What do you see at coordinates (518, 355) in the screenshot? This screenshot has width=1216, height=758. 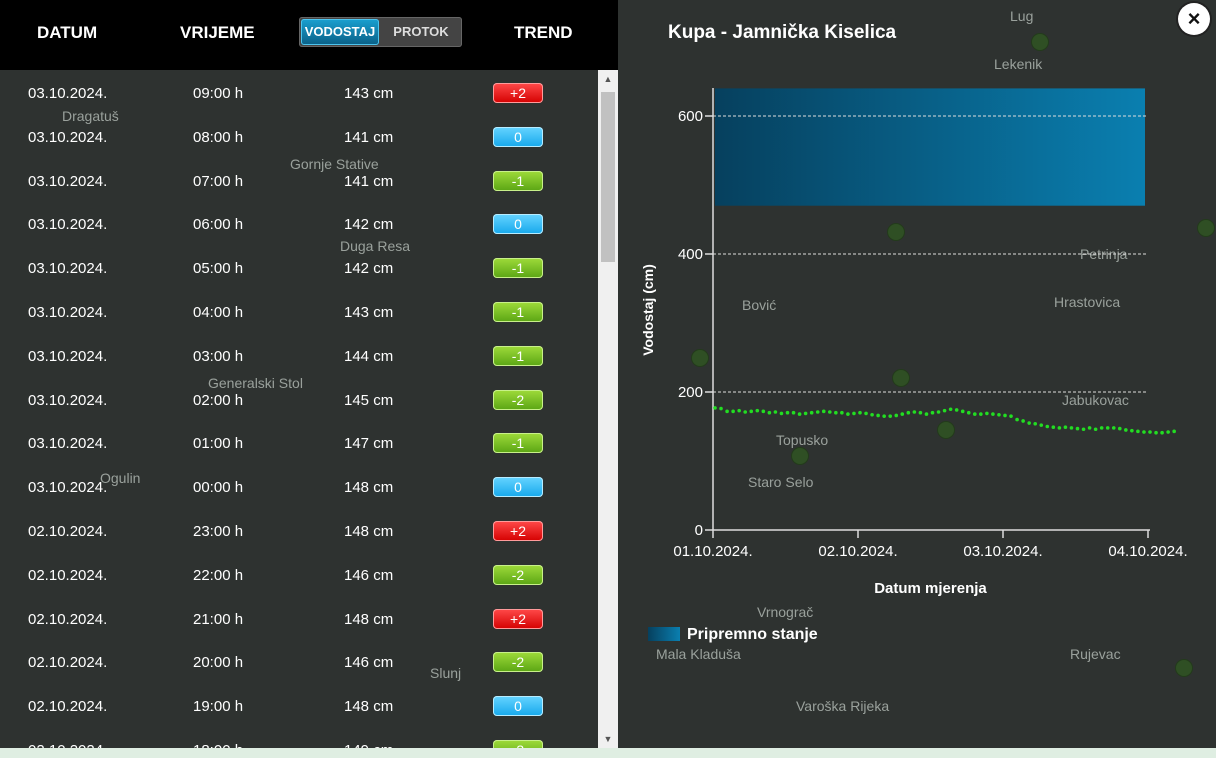 I see `trend-badge: -1` at bounding box center [518, 355].